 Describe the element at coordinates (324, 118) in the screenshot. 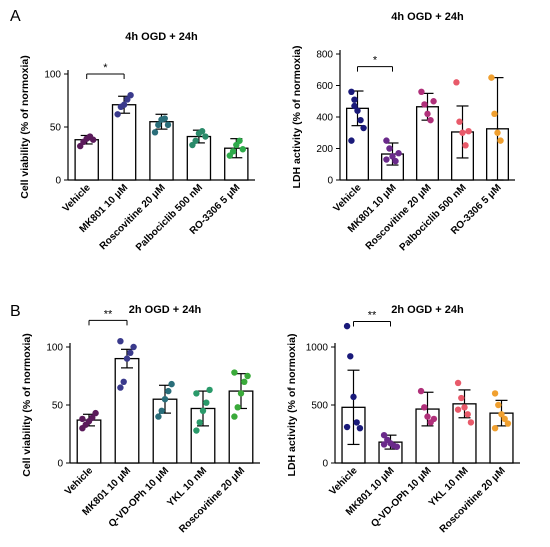

I see `y-tick-label: 400` at that location.